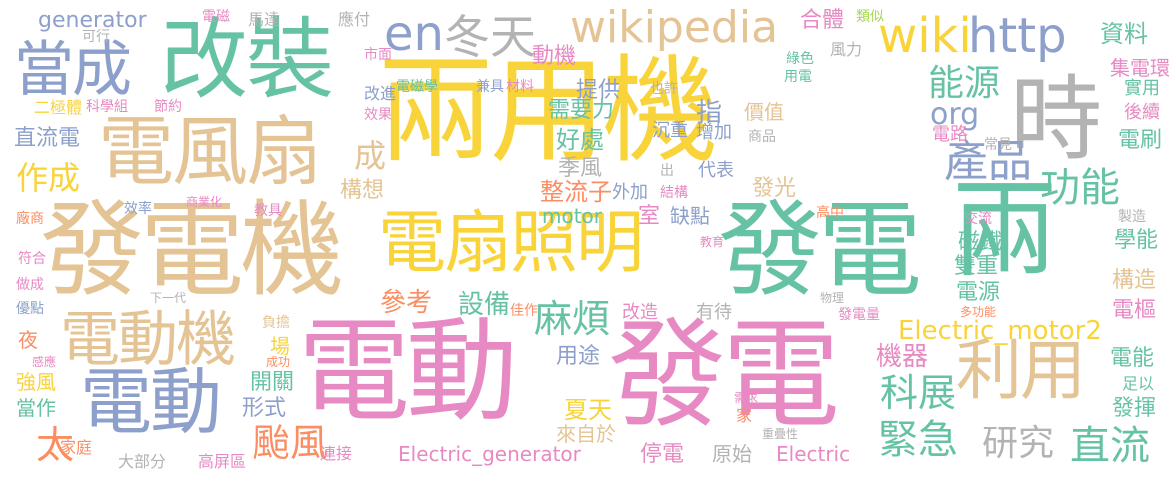 The height and width of the screenshot is (482, 1175). Describe the element at coordinates (1110, 446) in the screenshot. I see `word-25: 直流` at that location.